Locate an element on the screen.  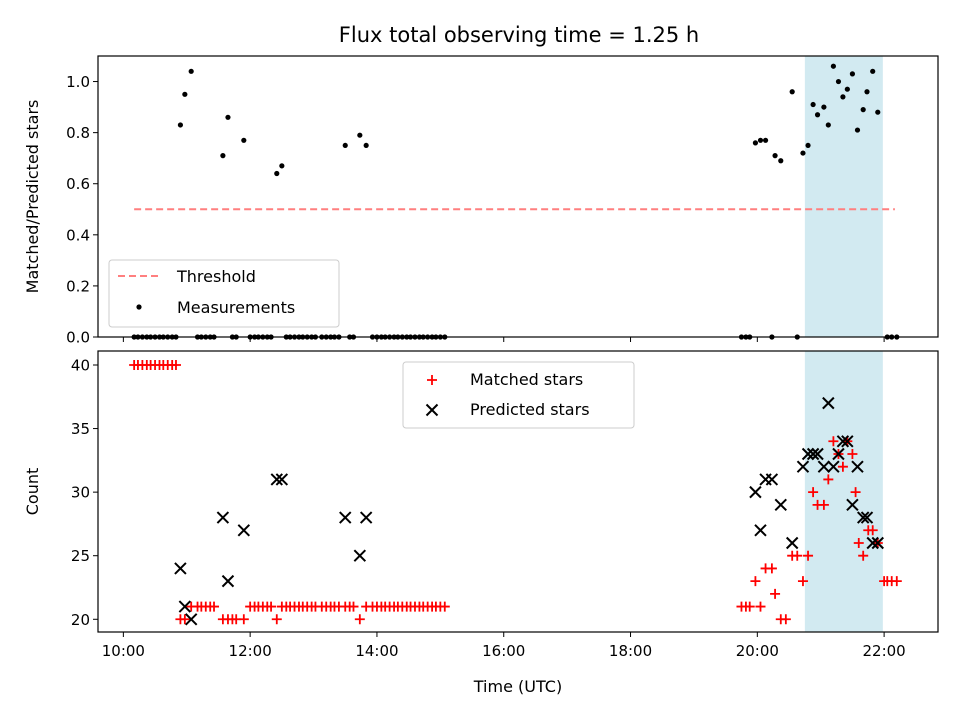
legend-predicted-swatch is located at coordinates (432, 410).